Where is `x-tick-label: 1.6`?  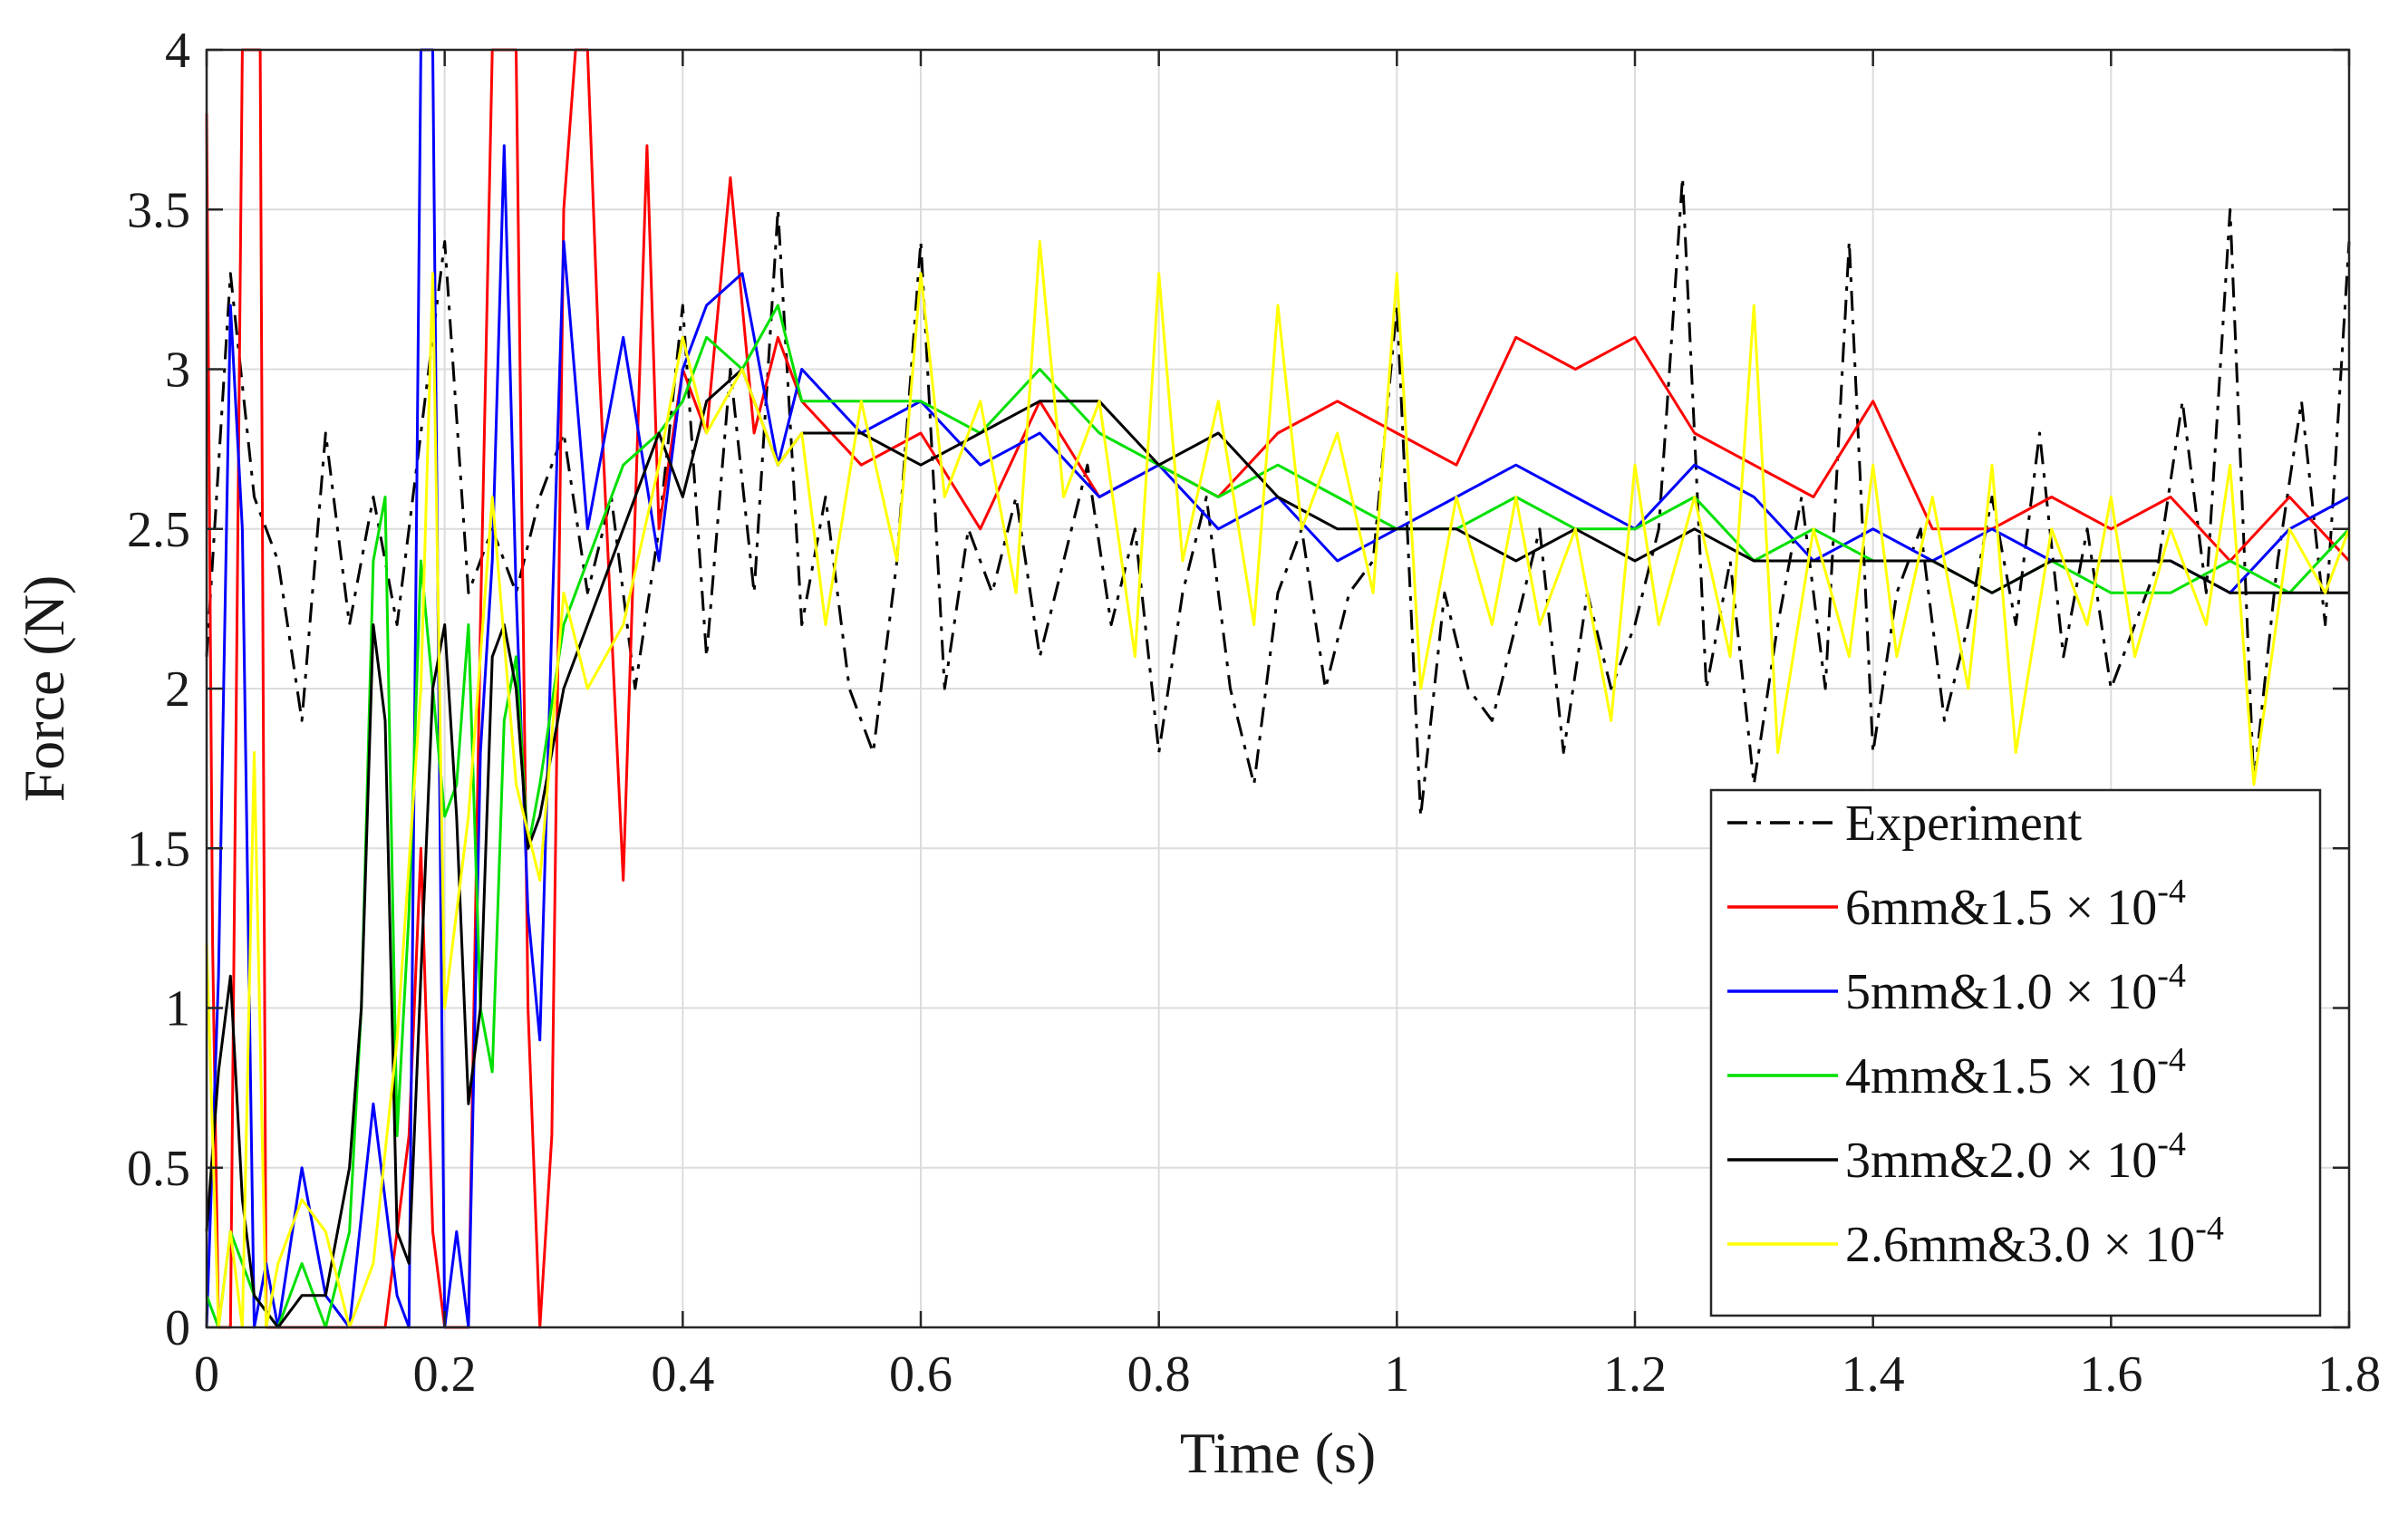
x-tick-label: 1.6 is located at coordinates (2110, 1374).